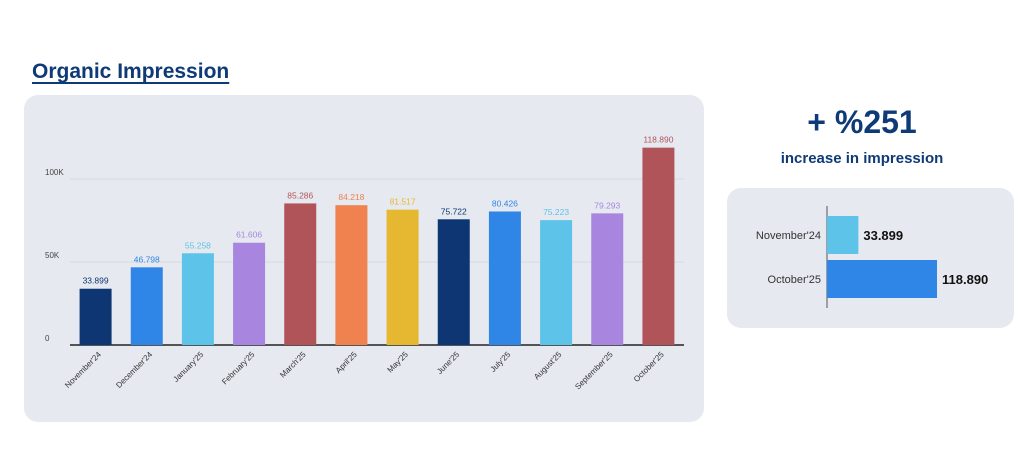  What do you see at coordinates (131, 71) in the screenshot?
I see `page-title: Organic Impression` at bounding box center [131, 71].